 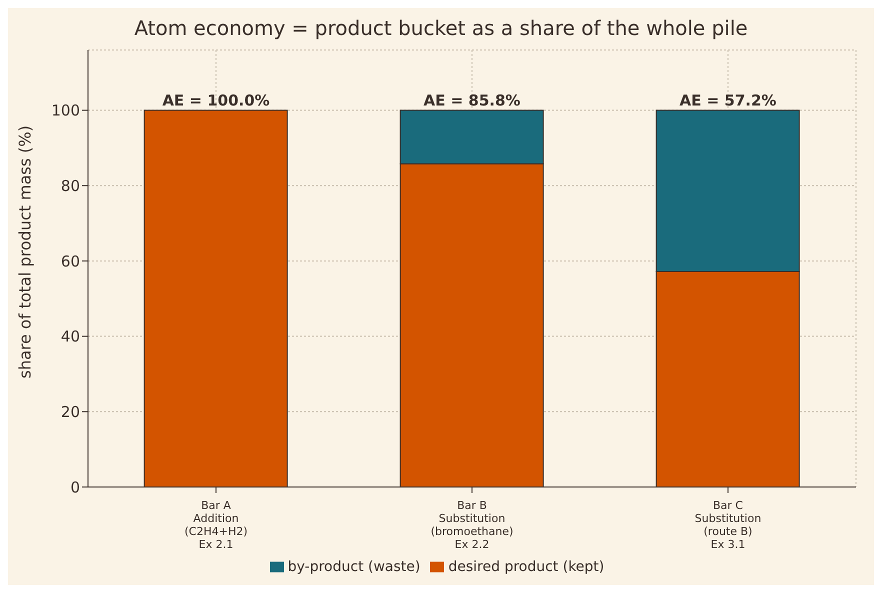 I want to click on legend-label: desired product (kept), so click(x=526, y=567).